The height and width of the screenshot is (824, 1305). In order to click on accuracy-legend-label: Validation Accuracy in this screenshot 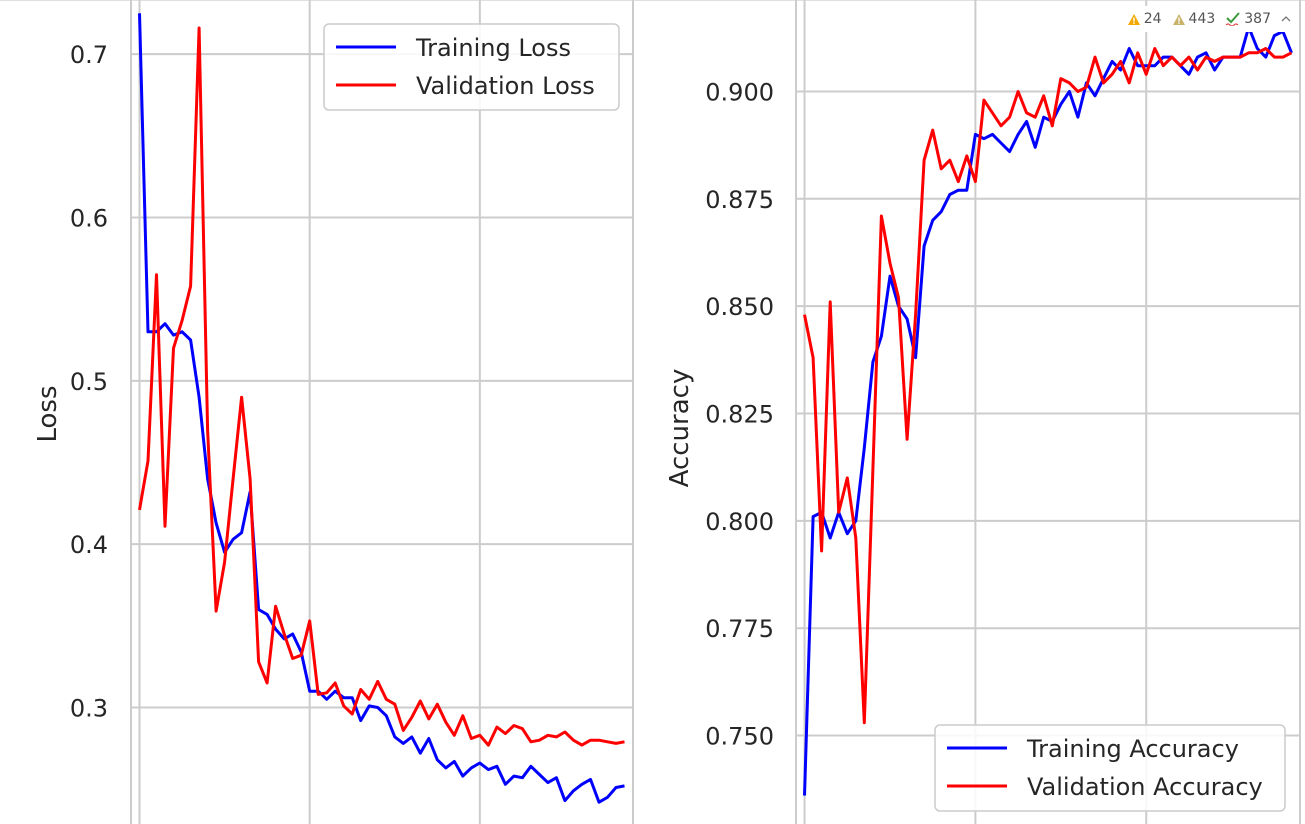, I will do `click(1145, 787)`.